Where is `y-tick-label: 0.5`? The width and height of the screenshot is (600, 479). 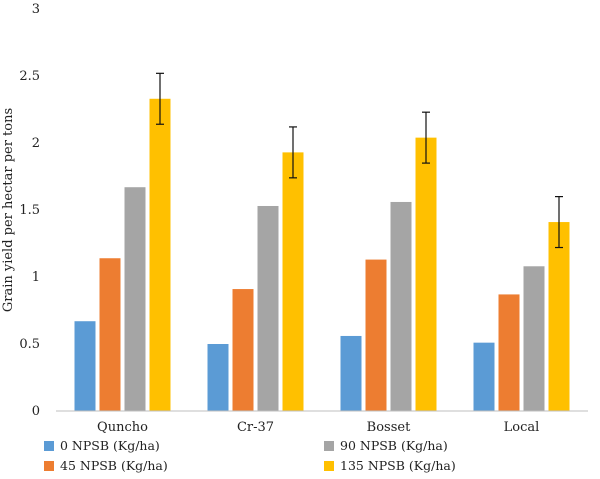 y-tick-label: 0.5 is located at coordinates (29, 344).